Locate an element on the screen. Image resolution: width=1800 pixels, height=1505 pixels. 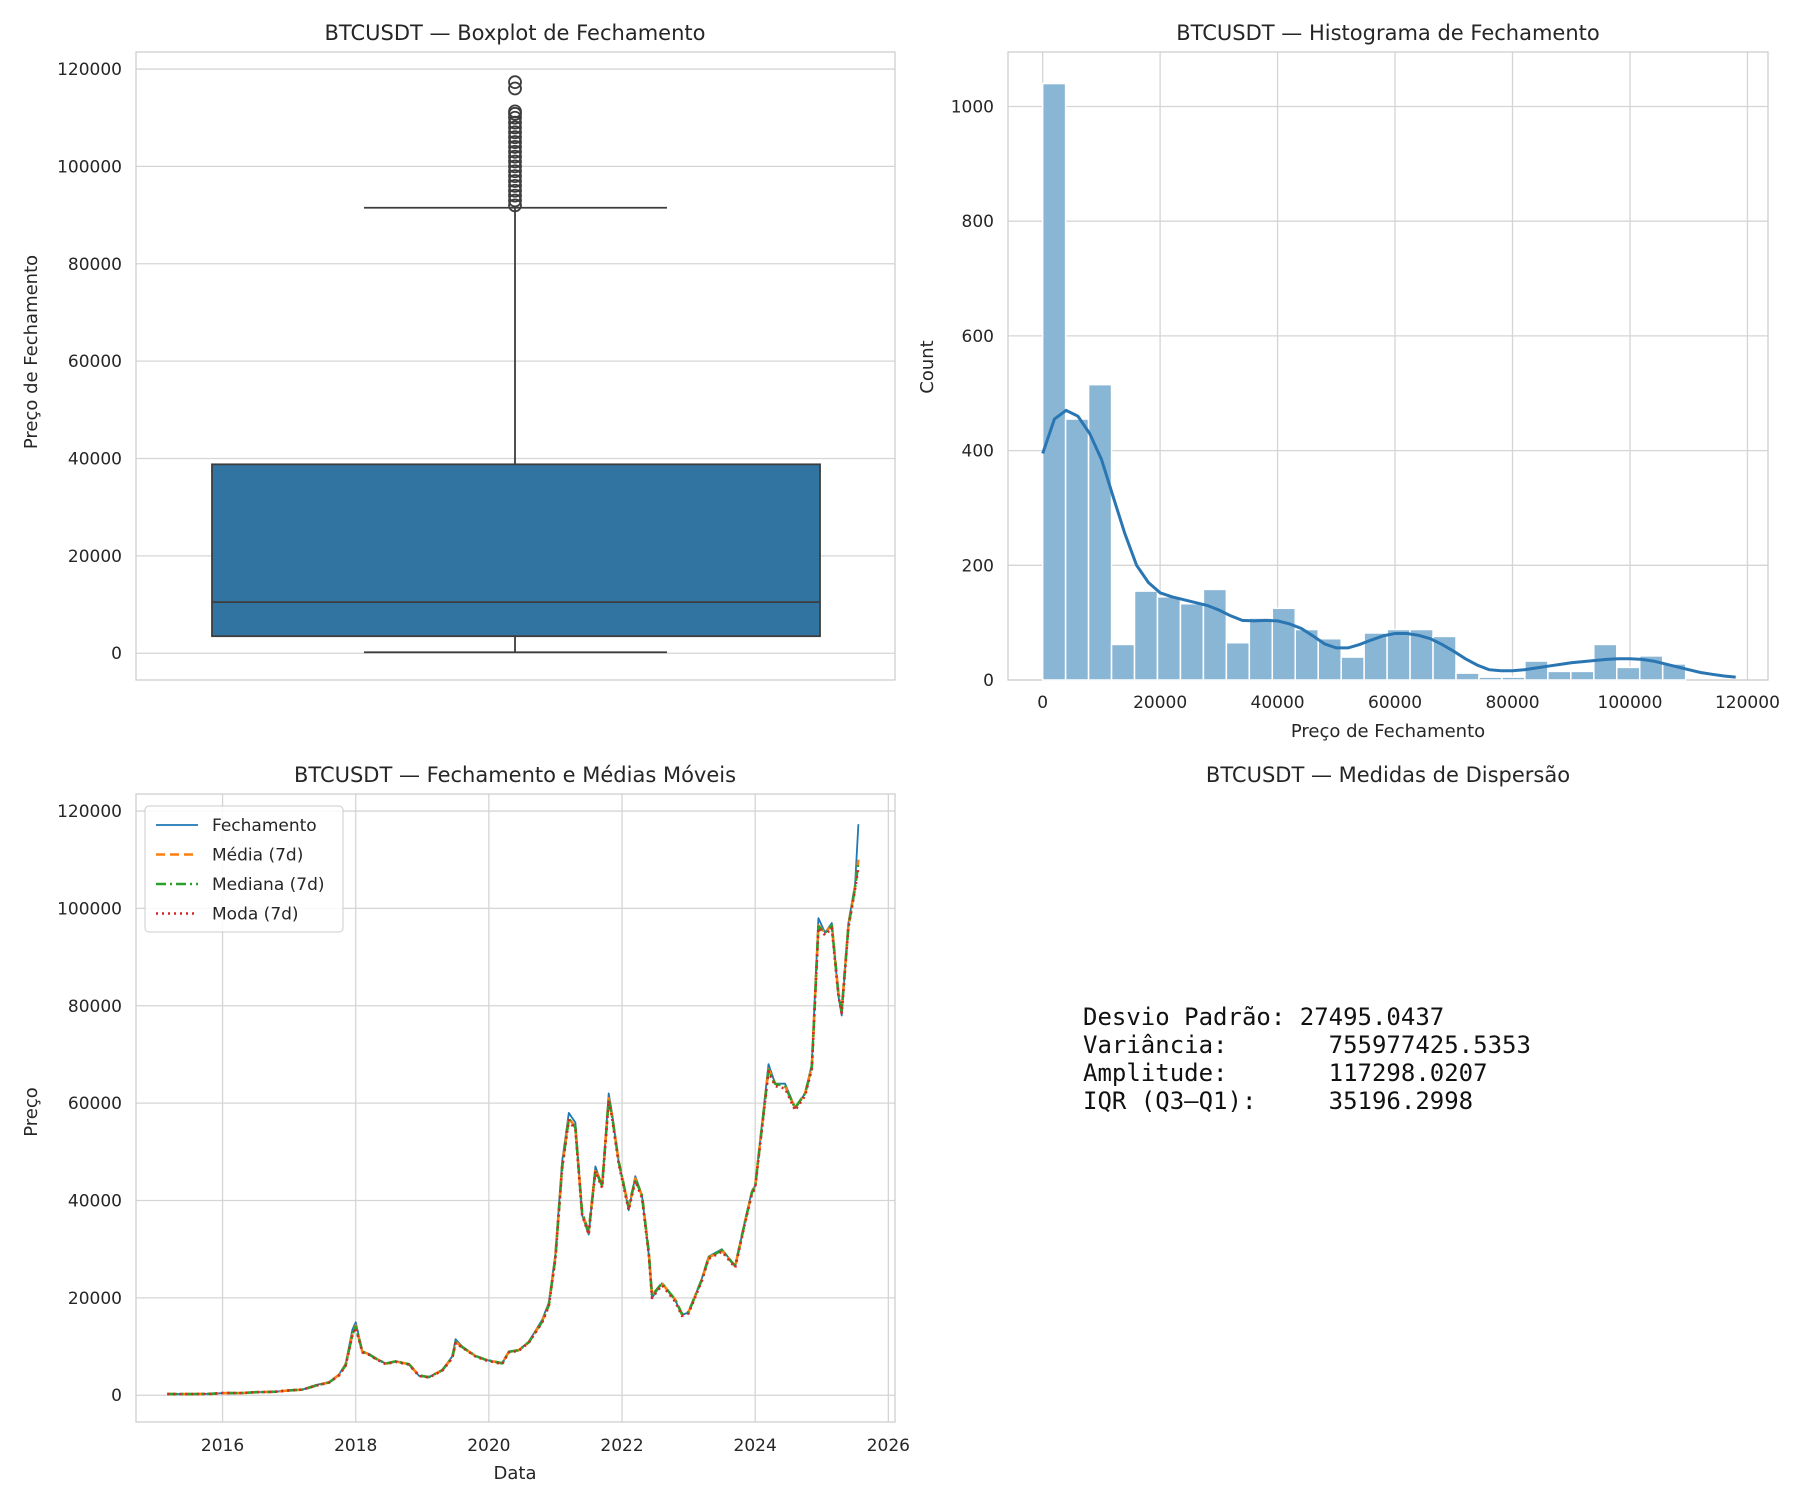
dispersion-std: Desvio Padrão: 27495.0437 is located at coordinates (1263, 1017).